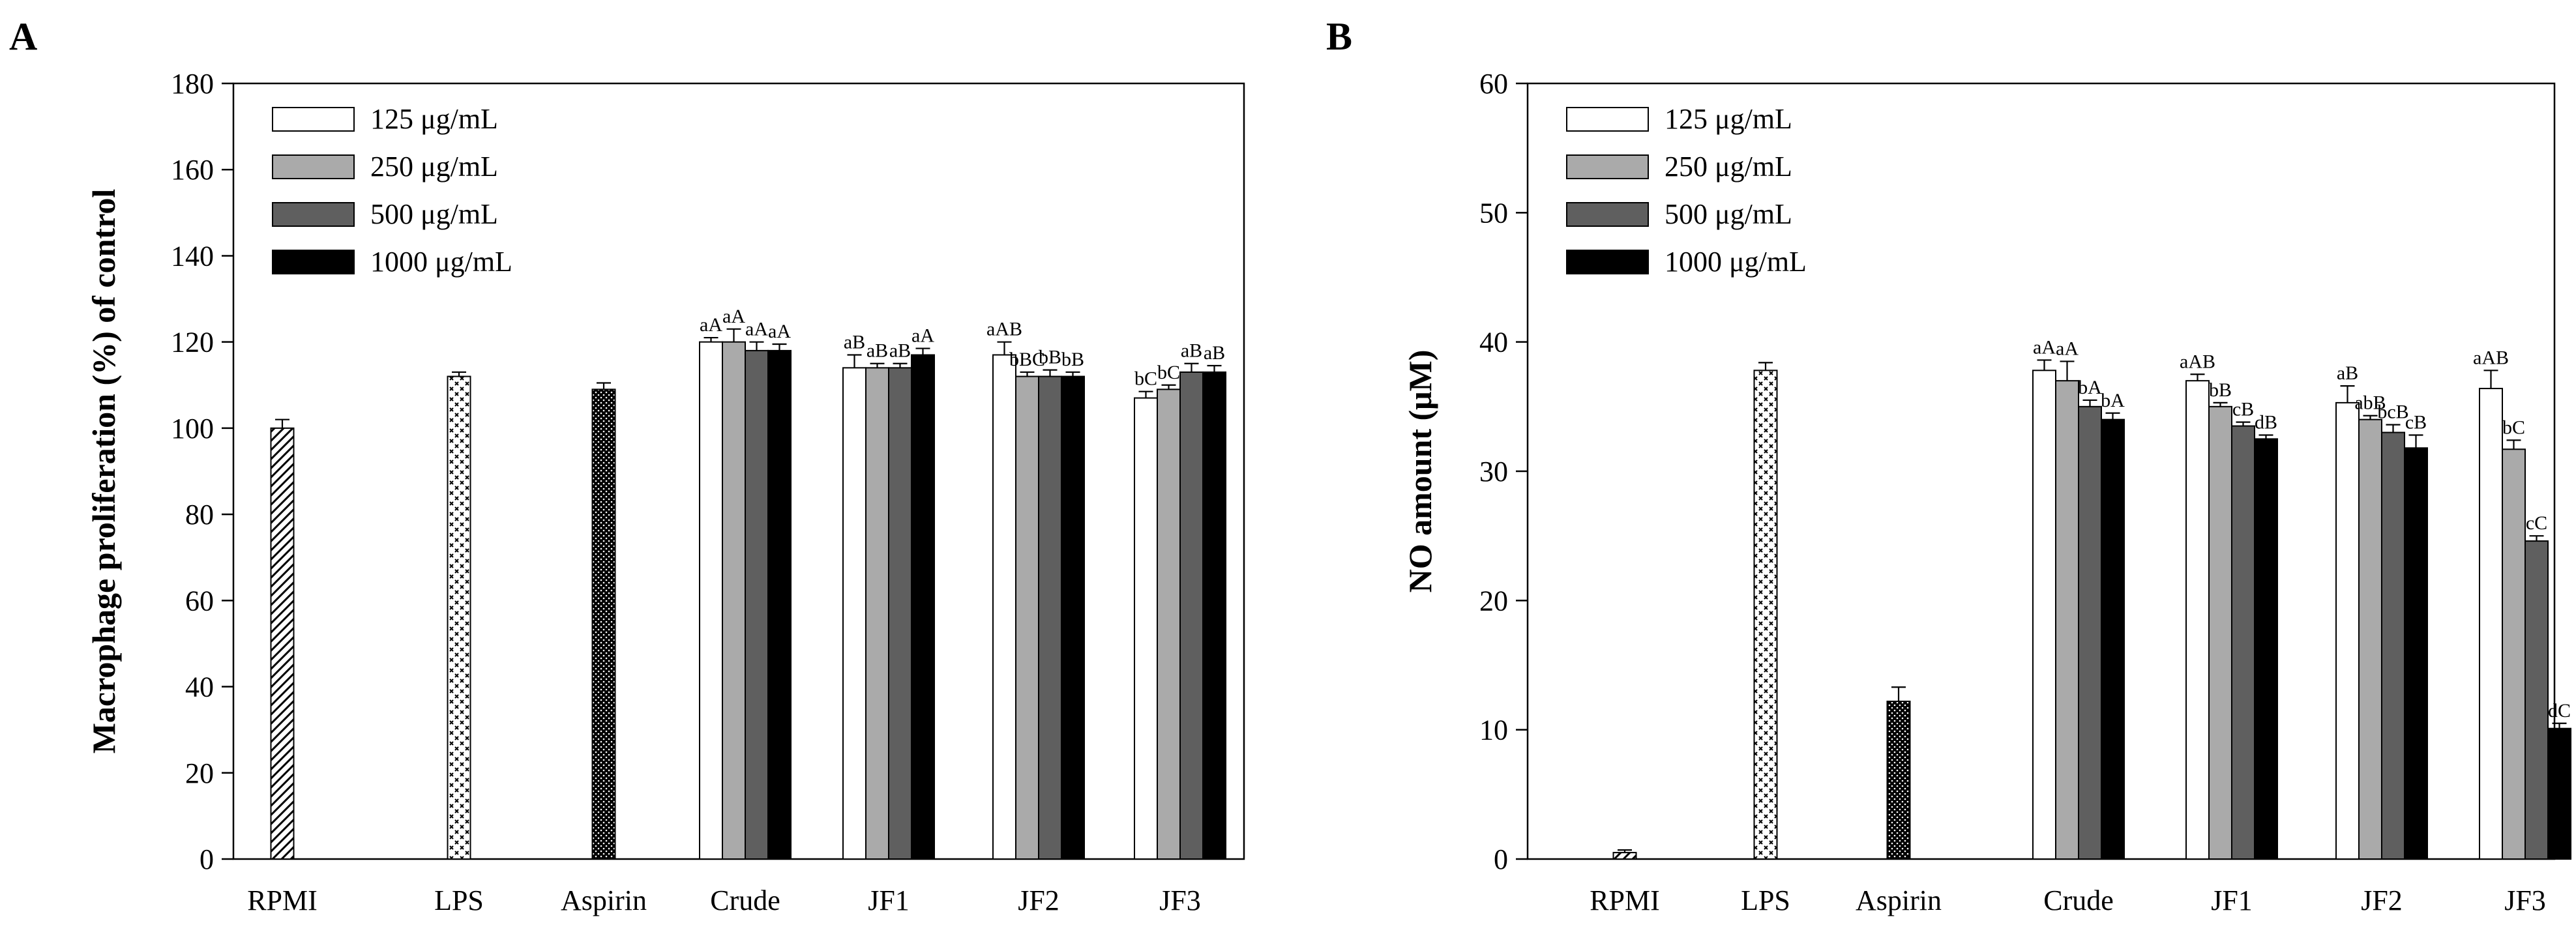  I want to click on y-tick-label: 50, so click(1493, 213).